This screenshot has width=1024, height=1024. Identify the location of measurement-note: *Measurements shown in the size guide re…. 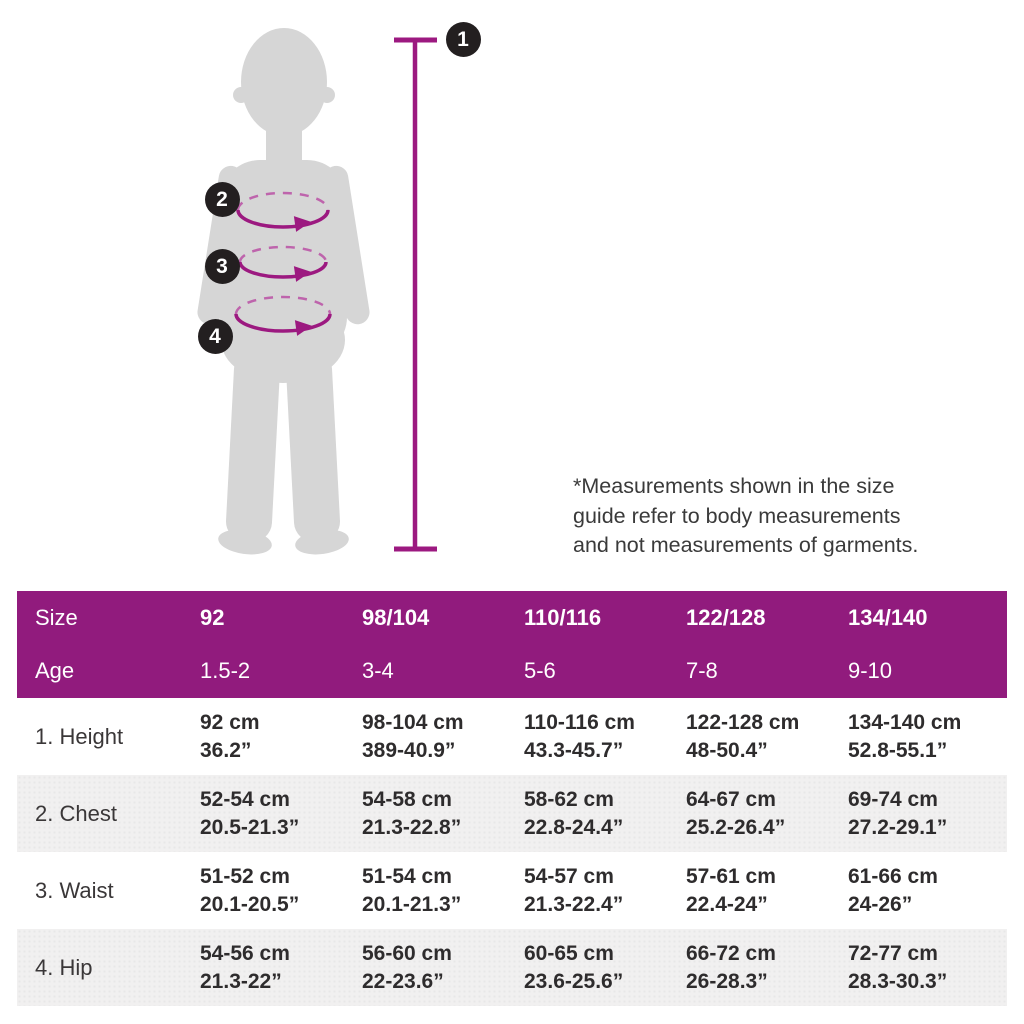
(745, 516).